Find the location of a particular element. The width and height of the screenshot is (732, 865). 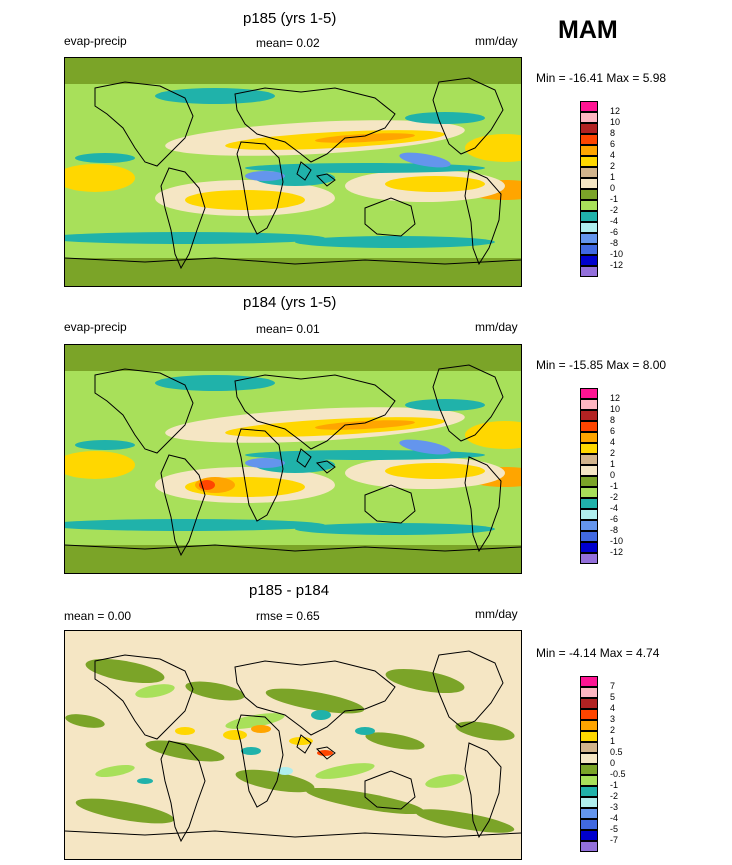

panel-3-units: mm/day is located at coordinates (496, 614).